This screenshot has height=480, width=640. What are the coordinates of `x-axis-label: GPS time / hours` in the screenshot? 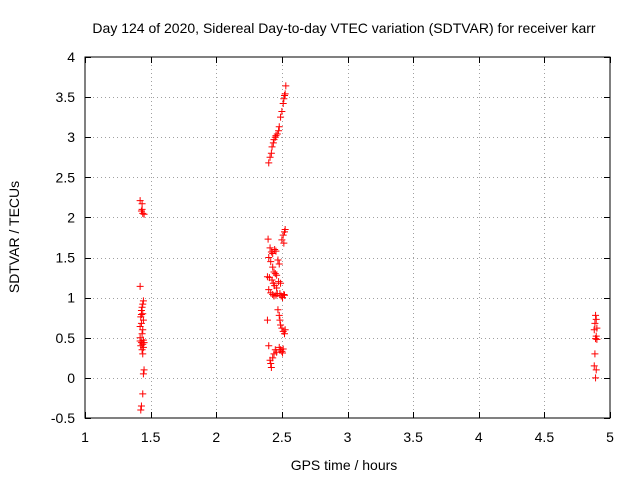 It's located at (344, 465).